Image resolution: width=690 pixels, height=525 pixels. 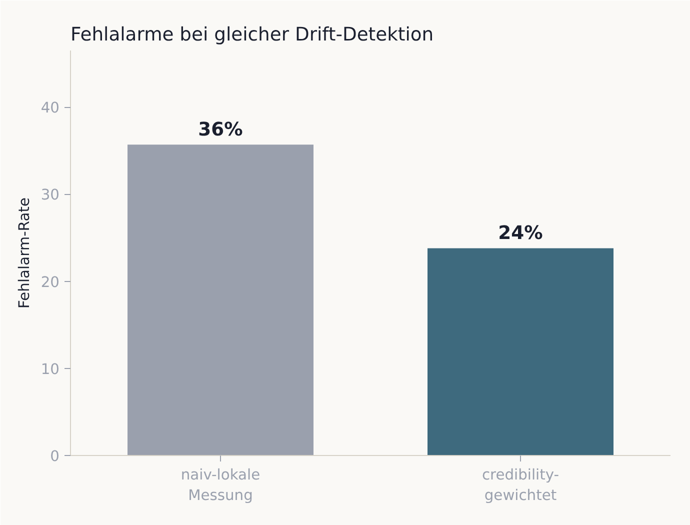 I want to click on y-tick-label: 0, so click(x=55, y=456).